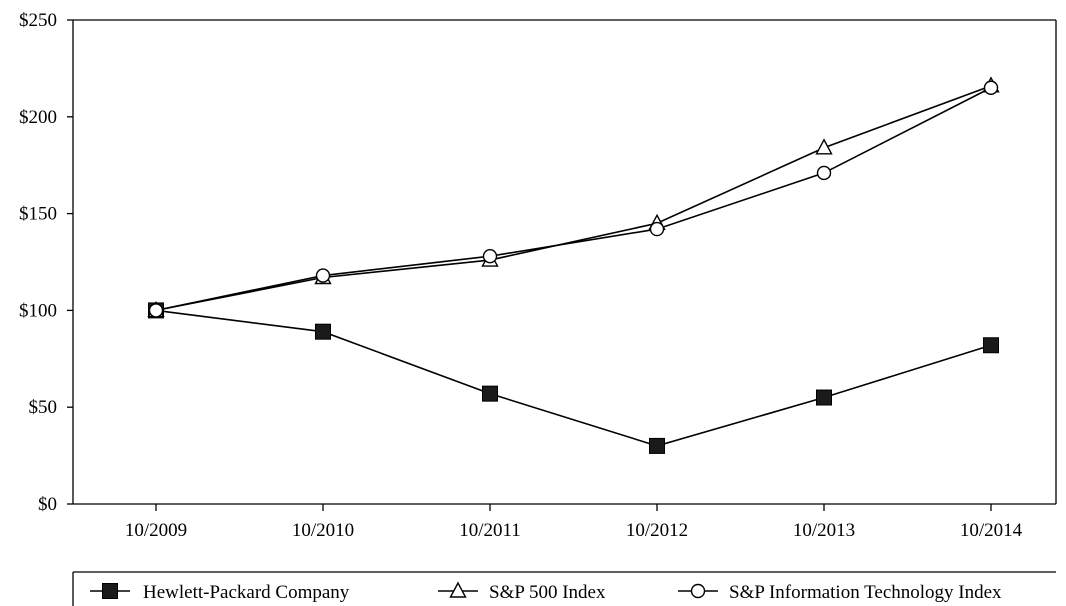 This screenshot has width=1066, height=606. Describe the element at coordinates (46, 262) in the screenshot. I see `y-axis-ticks: $0 $50 $100 $150 $200 $250` at that location.